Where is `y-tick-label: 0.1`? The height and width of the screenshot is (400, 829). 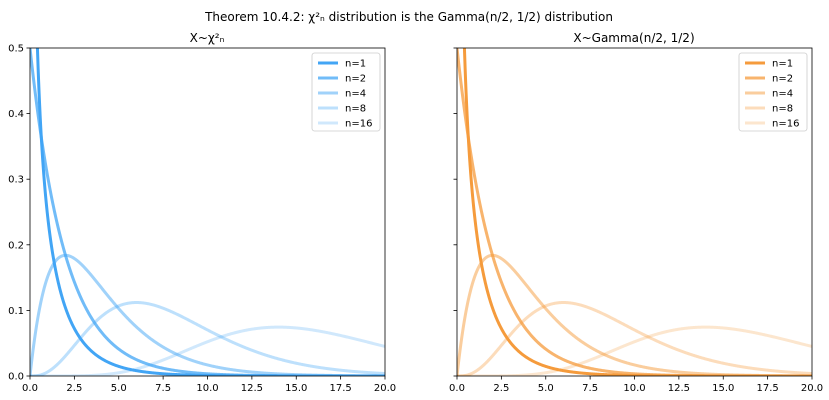
y-tick-label: 0.1 is located at coordinates (16, 311).